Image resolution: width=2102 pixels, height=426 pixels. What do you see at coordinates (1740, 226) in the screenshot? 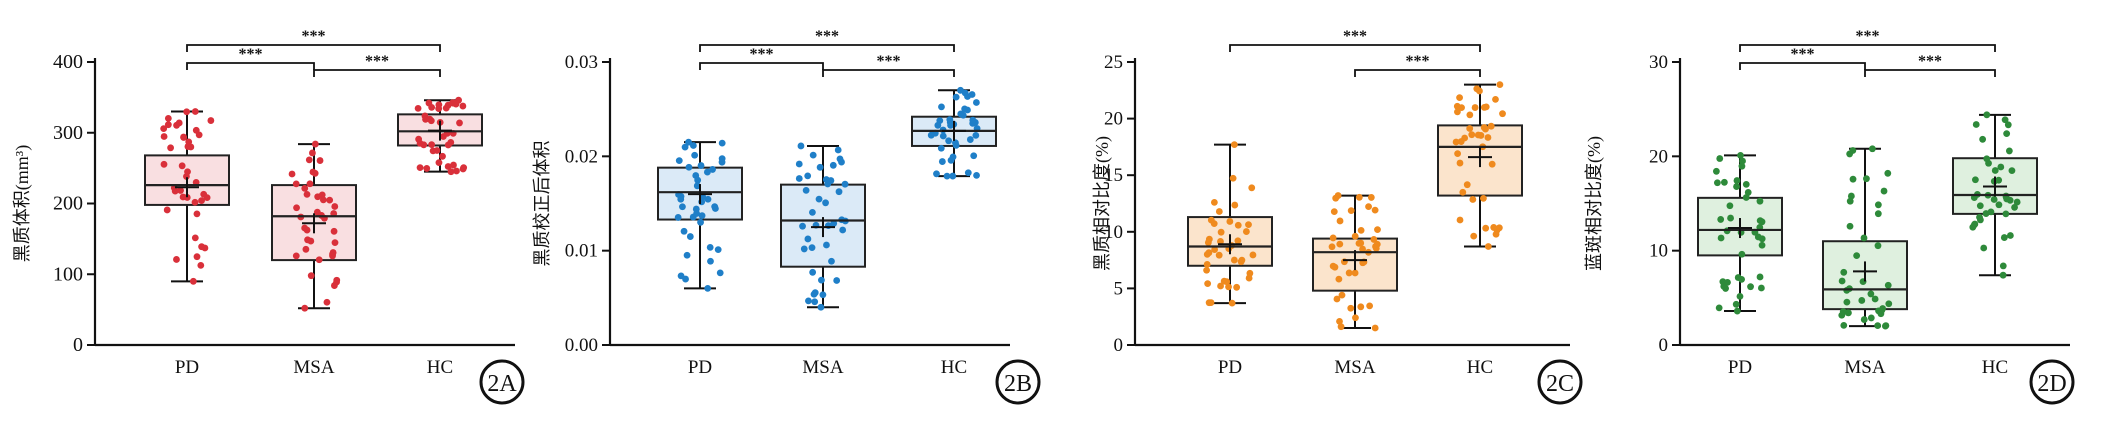
I see `box-pd` at bounding box center [1740, 226].